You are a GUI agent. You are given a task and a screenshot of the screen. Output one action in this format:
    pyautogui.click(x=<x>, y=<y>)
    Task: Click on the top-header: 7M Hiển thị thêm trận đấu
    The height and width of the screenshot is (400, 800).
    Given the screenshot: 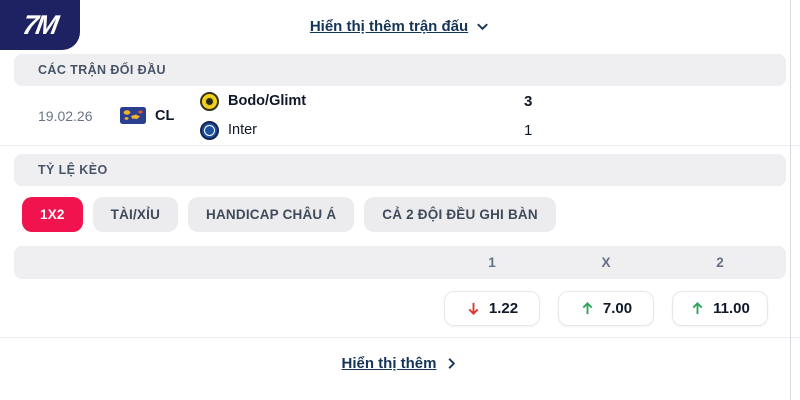 What is the action you would take?
    pyautogui.click(x=400, y=26)
    